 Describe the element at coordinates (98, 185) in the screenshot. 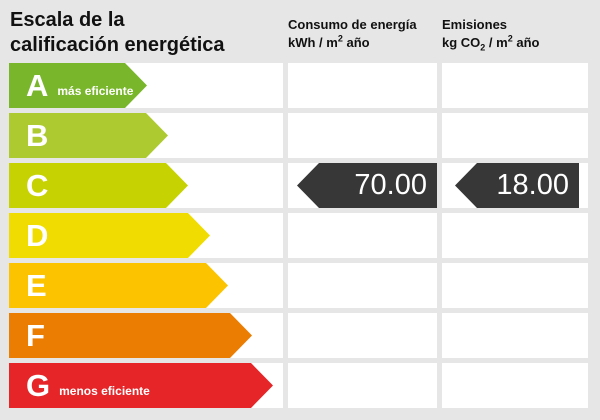

I see `rating-arrow-c: C` at that location.